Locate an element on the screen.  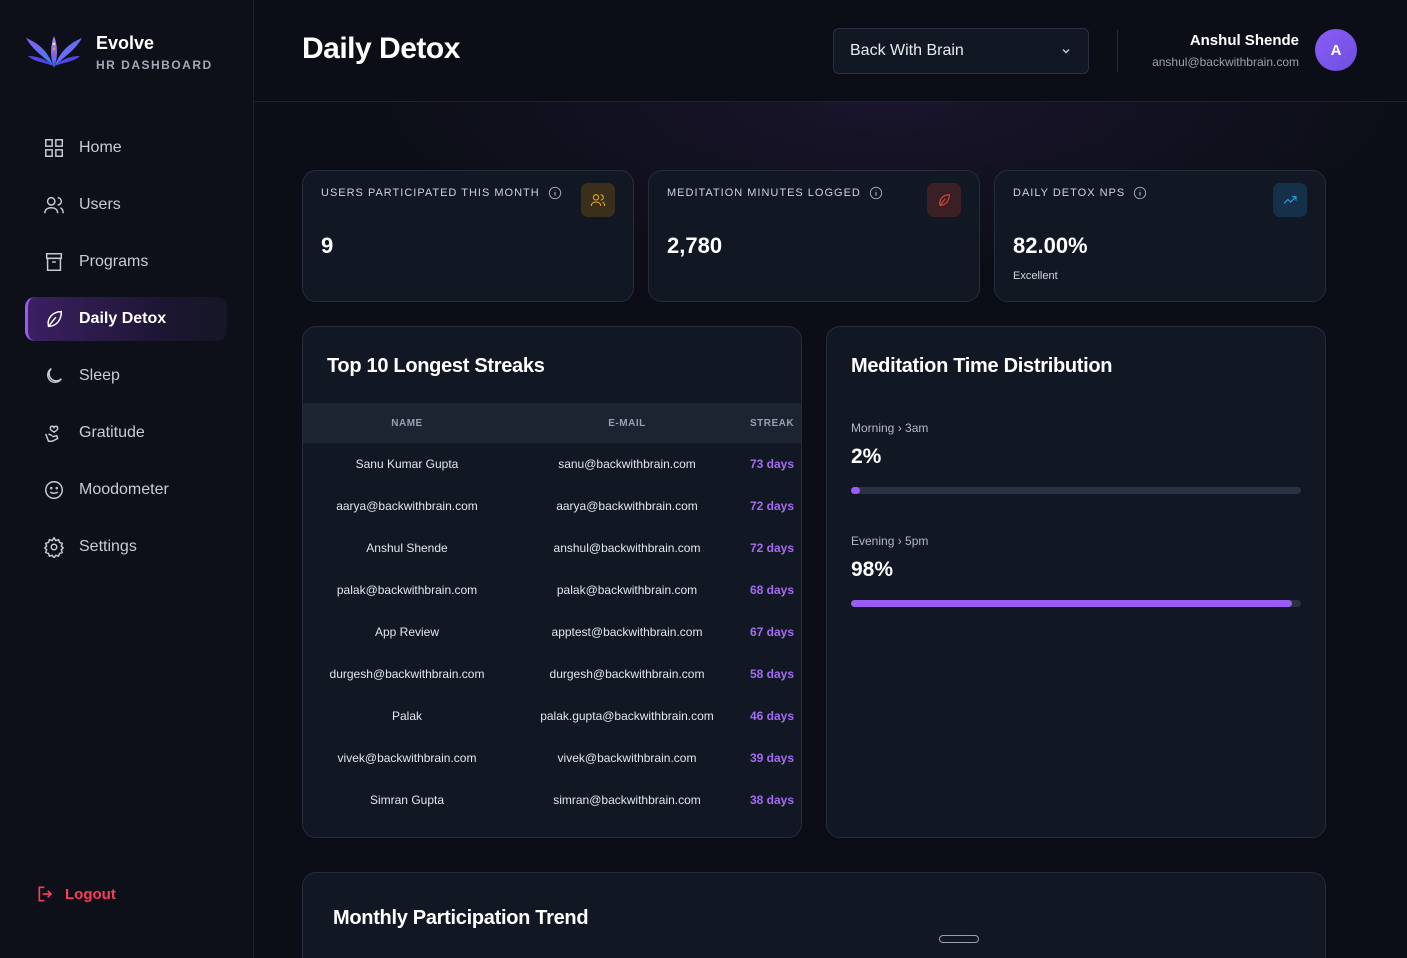
user-email: anshul@backwithbrain.com is located at coordinates (1225, 62).